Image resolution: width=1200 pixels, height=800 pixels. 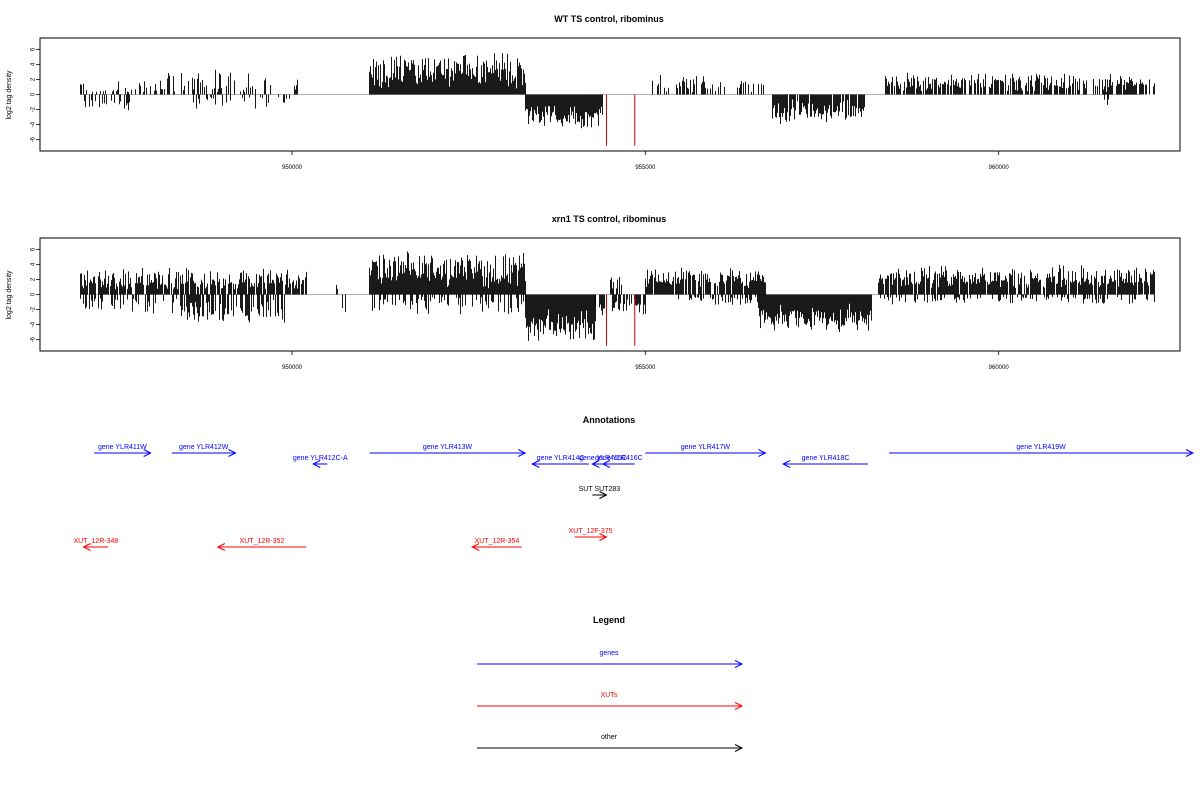 I want to click on feature-label: gene YLR412C-A, so click(x=320, y=458).